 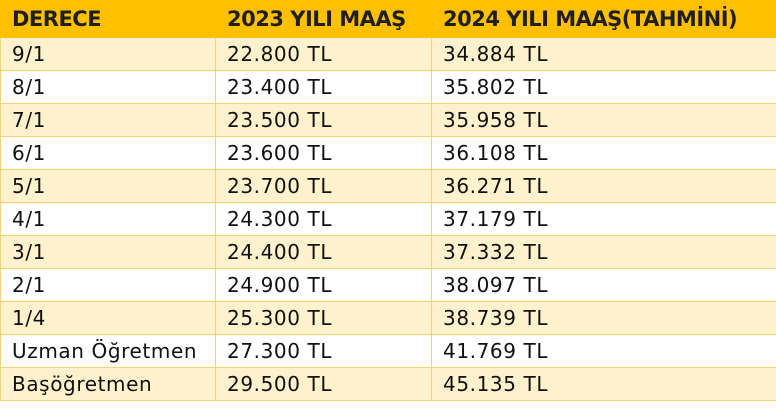 I want to click on table-row: 3/1 24.400 TL 37.332 TL, so click(x=388, y=252).